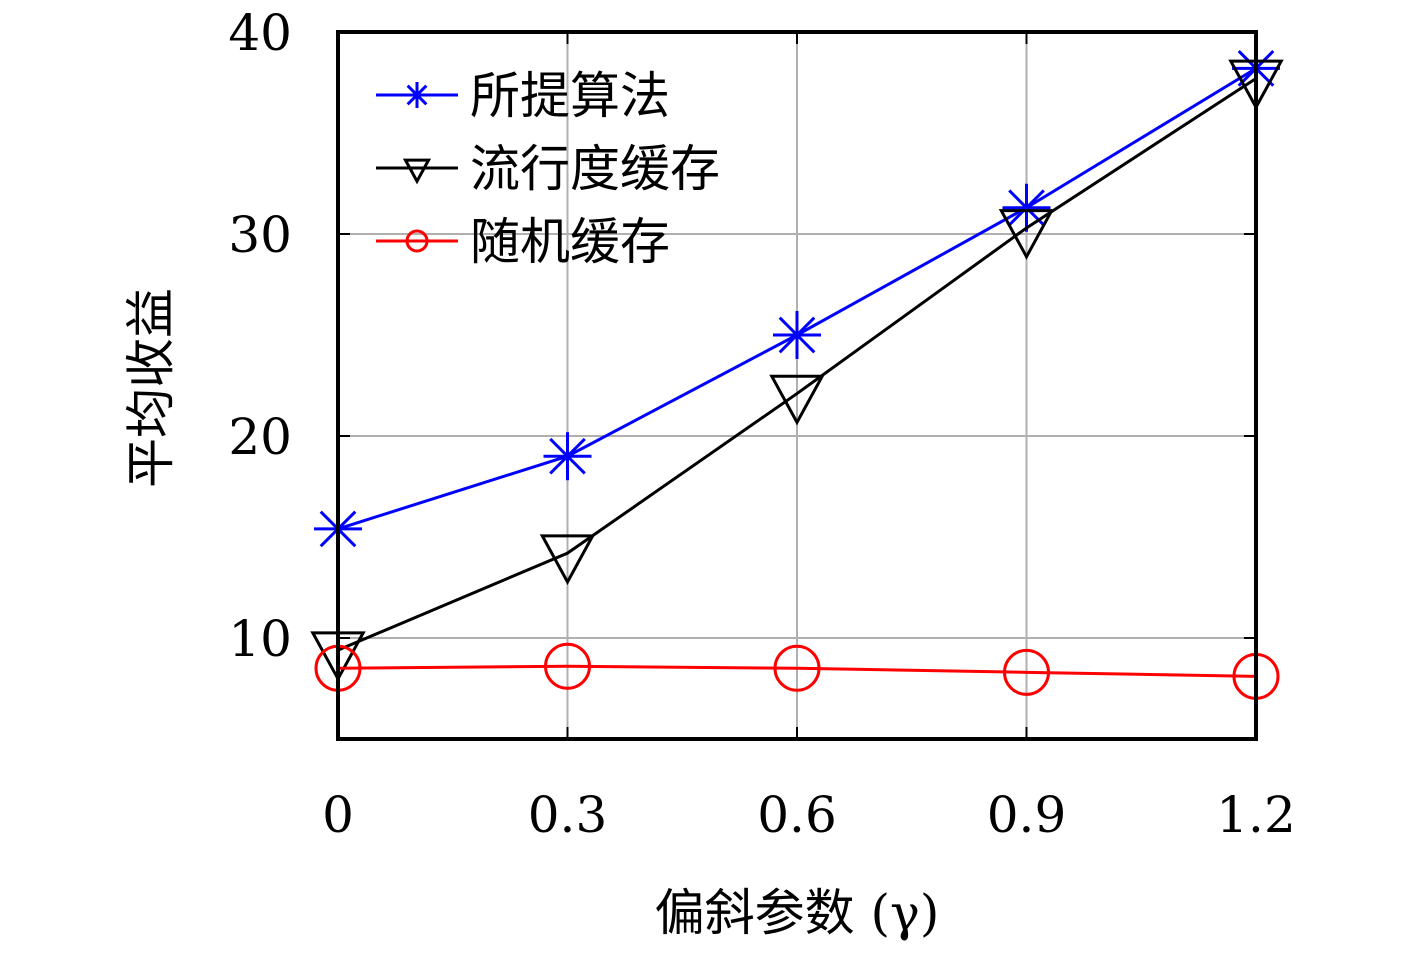  I want to click on y-tick-labels: 10 20 30 40, so click(260, 336).